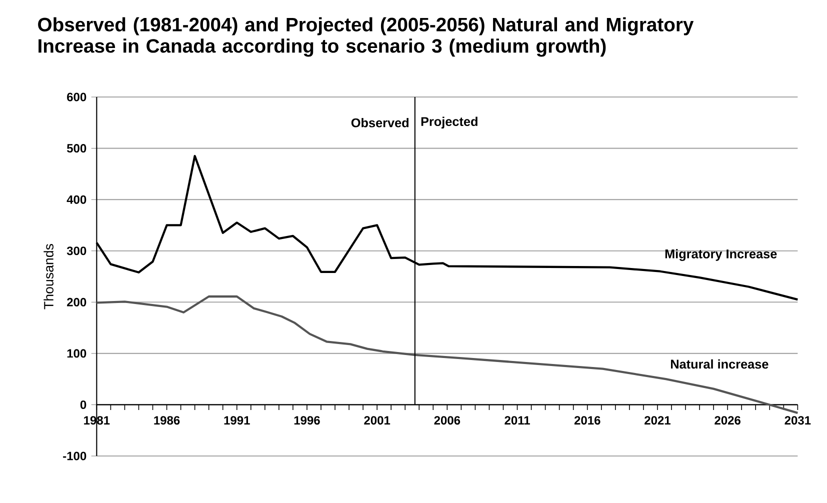  I want to click on x-tick-label: 2006, so click(447, 420).